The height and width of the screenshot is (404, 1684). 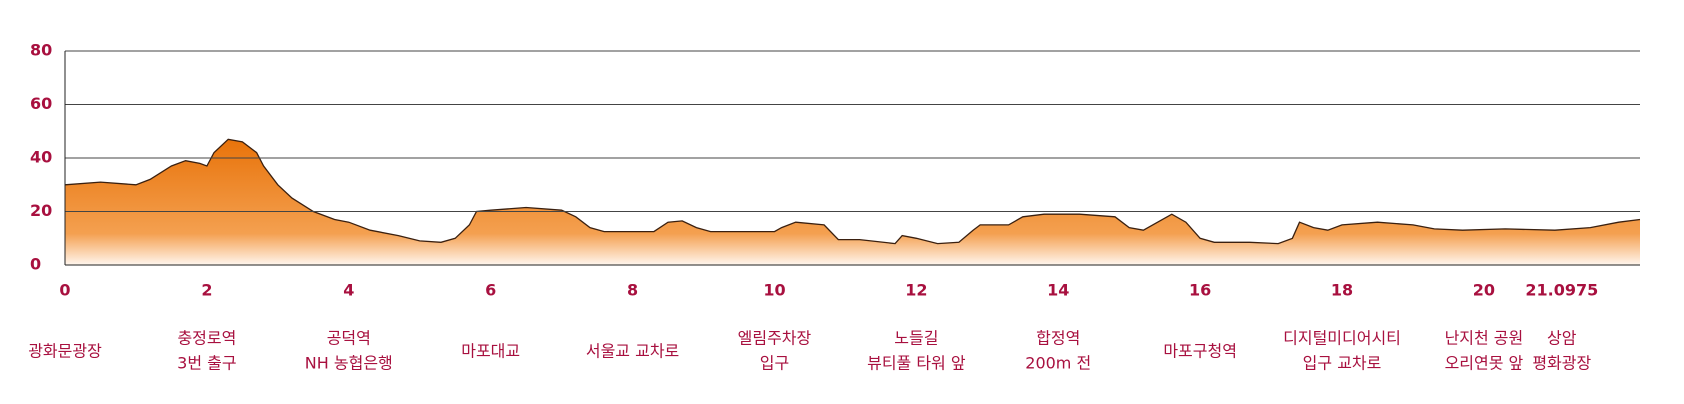 I want to click on x-tick-label: 6, so click(x=490, y=290).